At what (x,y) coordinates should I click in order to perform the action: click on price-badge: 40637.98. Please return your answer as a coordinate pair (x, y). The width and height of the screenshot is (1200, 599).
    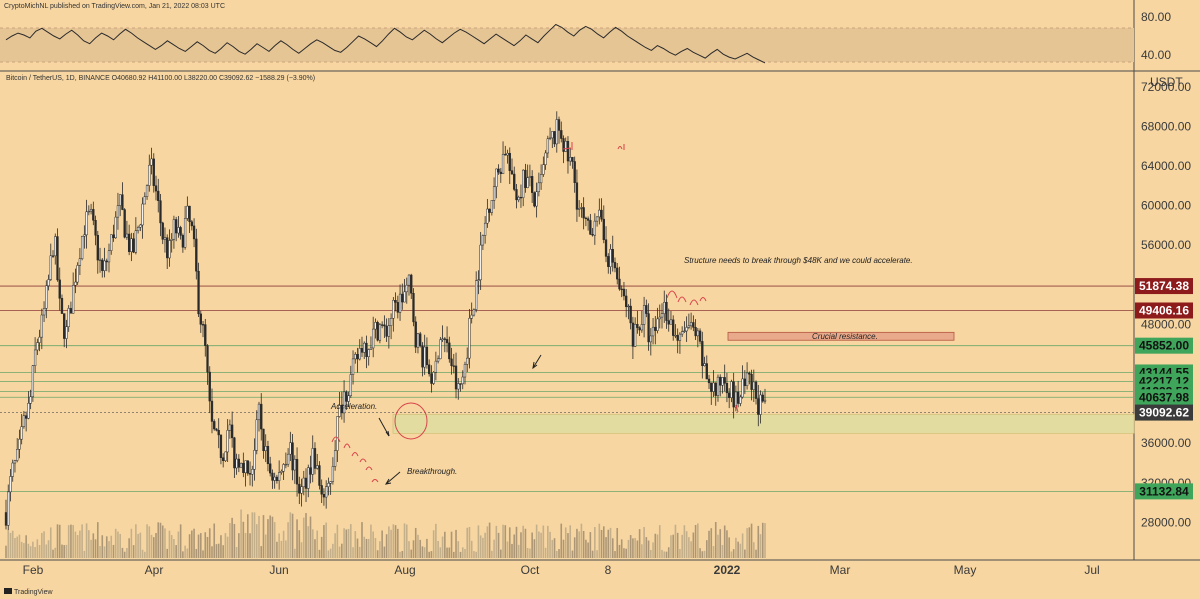
    Looking at the image, I should click on (1164, 397).